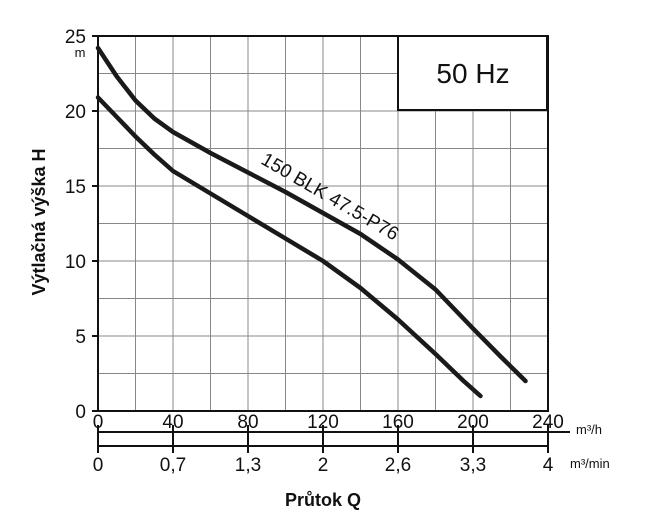 This screenshot has width=655, height=529. Describe the element at coordinates (75, 37) in the screenshot. I see `y-tick-label: 25` at that location.